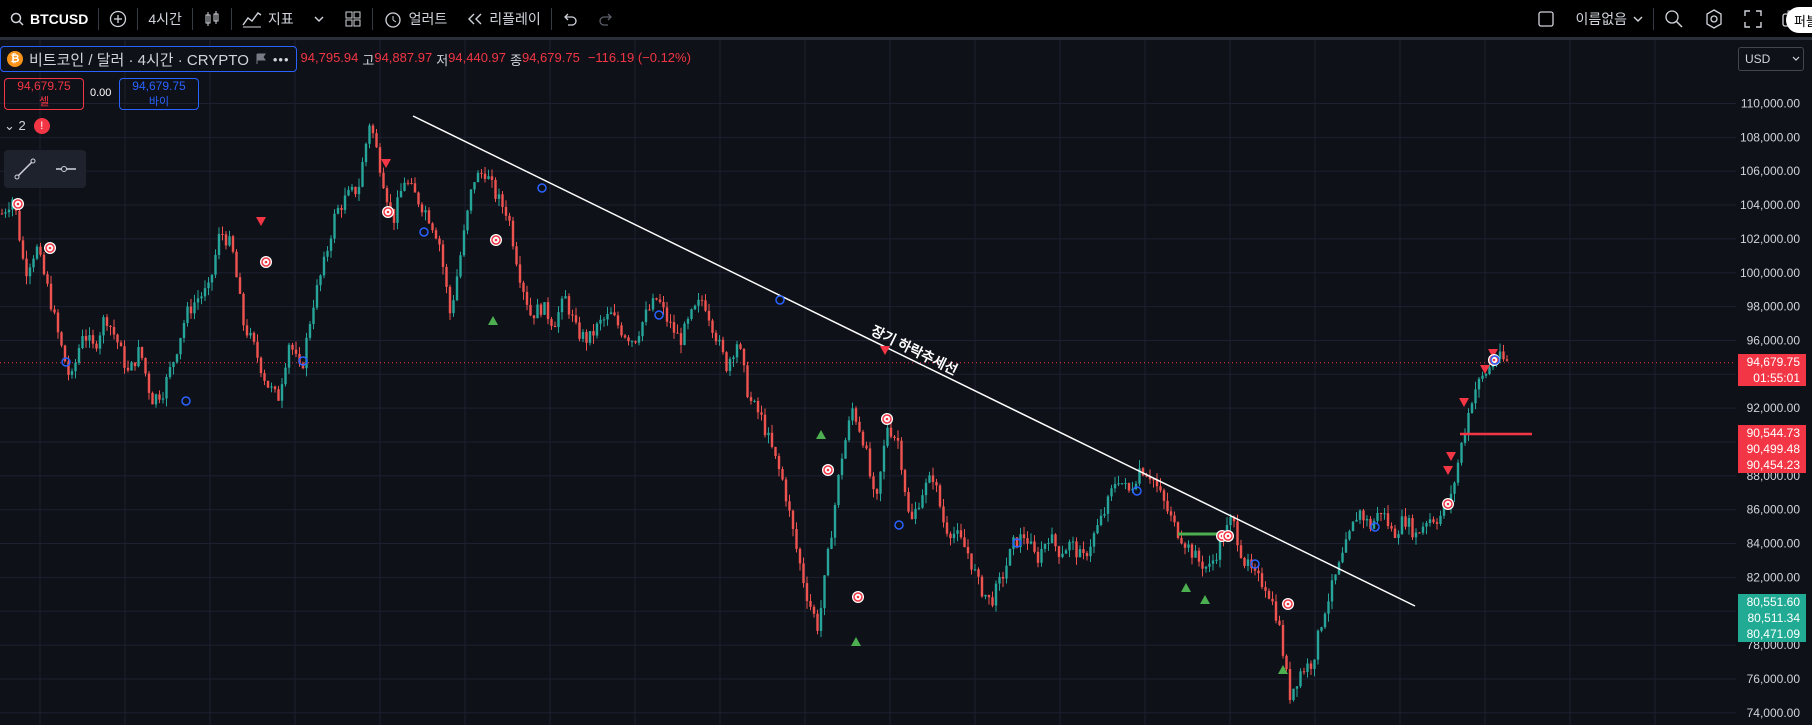 The width and height of the screenshot is (1812, 725). Describe the element at coordinates (1773, 465) in the screenshot. I see `red-level-3: 90,454.23` at that location.